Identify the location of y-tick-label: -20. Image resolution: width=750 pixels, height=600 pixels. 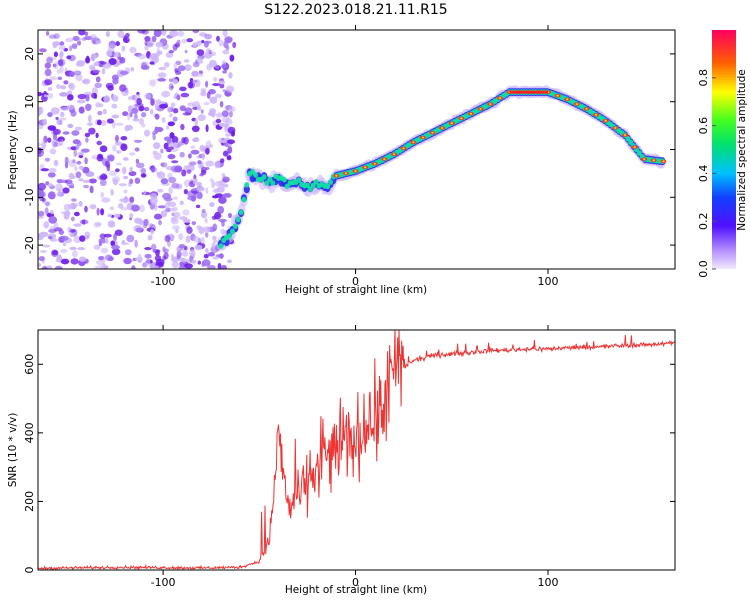
(29, 245).